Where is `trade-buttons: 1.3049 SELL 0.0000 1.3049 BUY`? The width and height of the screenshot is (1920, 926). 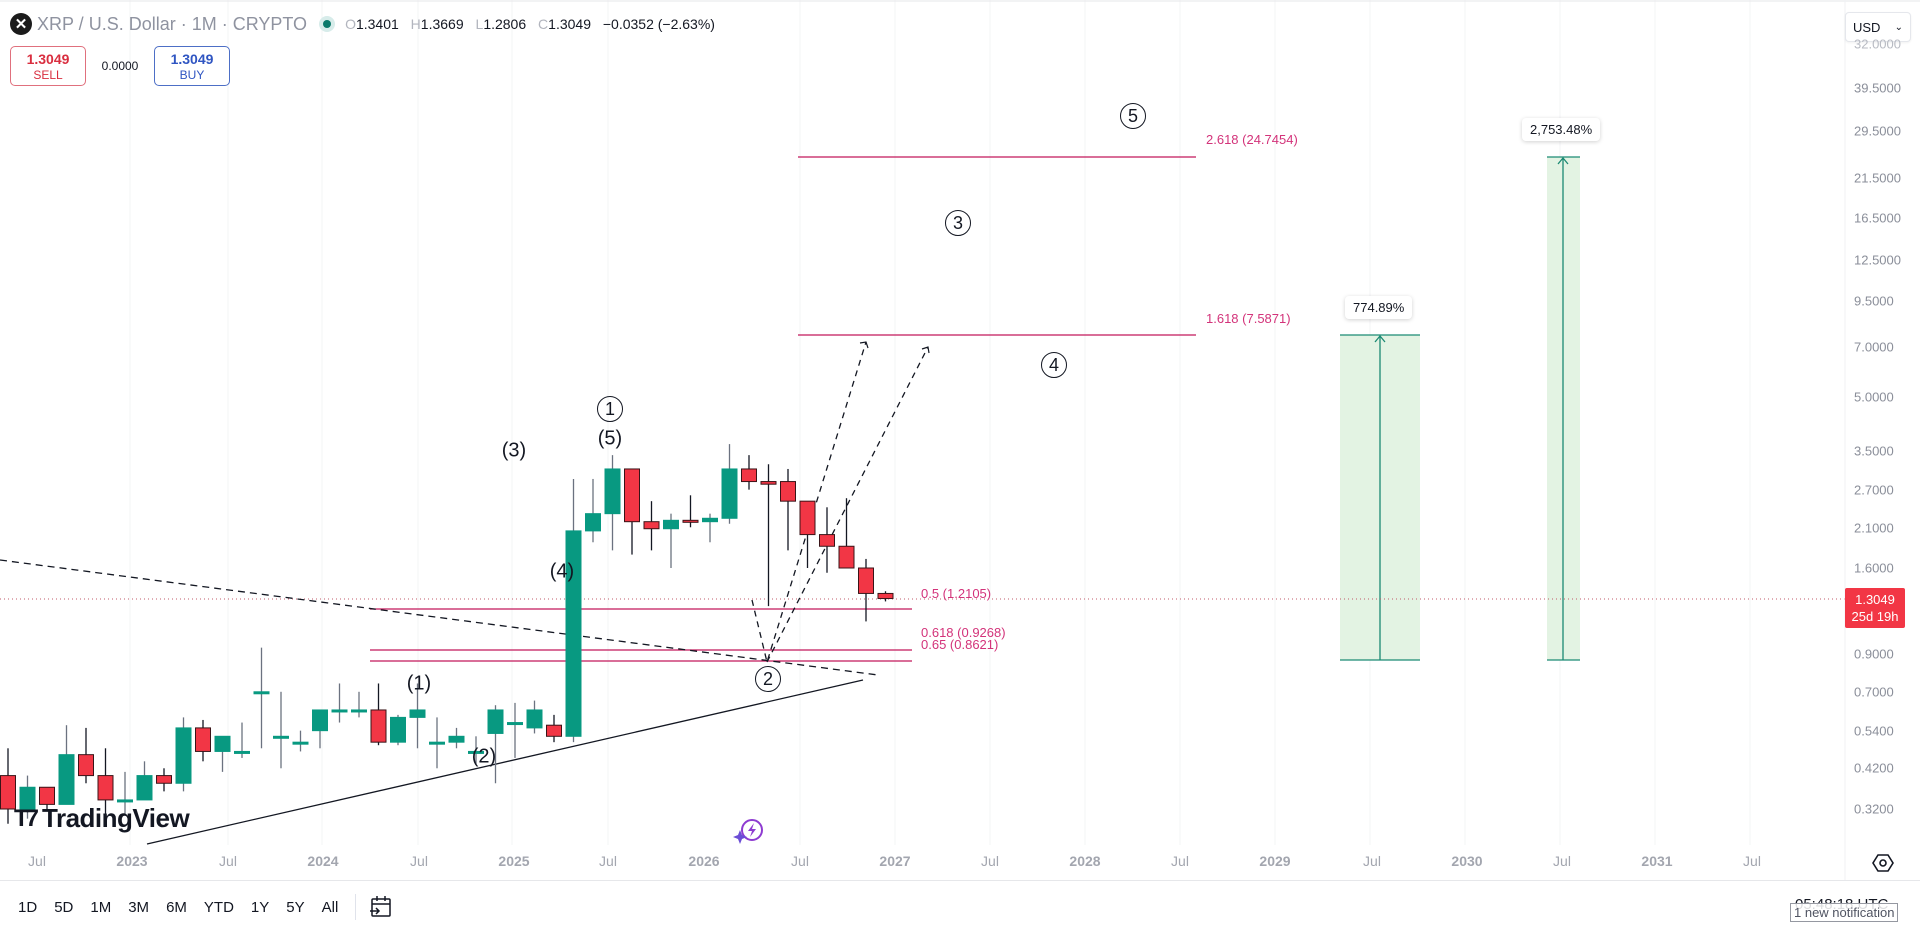 trade-buttons: 1.3049 SELL 0.0000 1.3049 BUY is located at coordinates (120, 66).